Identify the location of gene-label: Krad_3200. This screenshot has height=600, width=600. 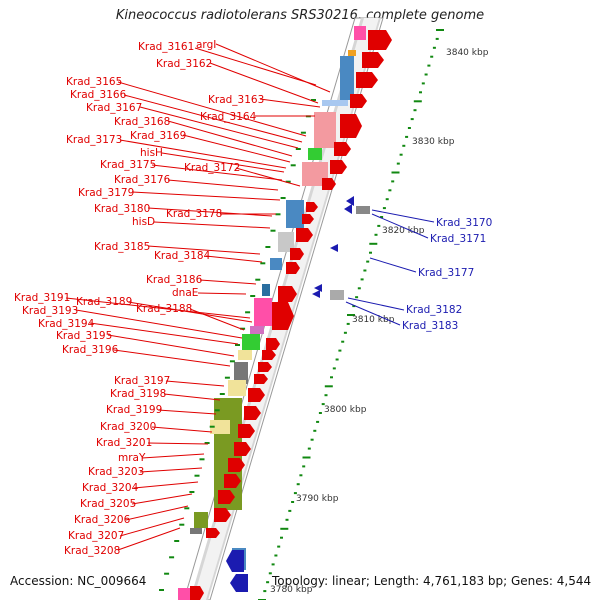
(128, 427).